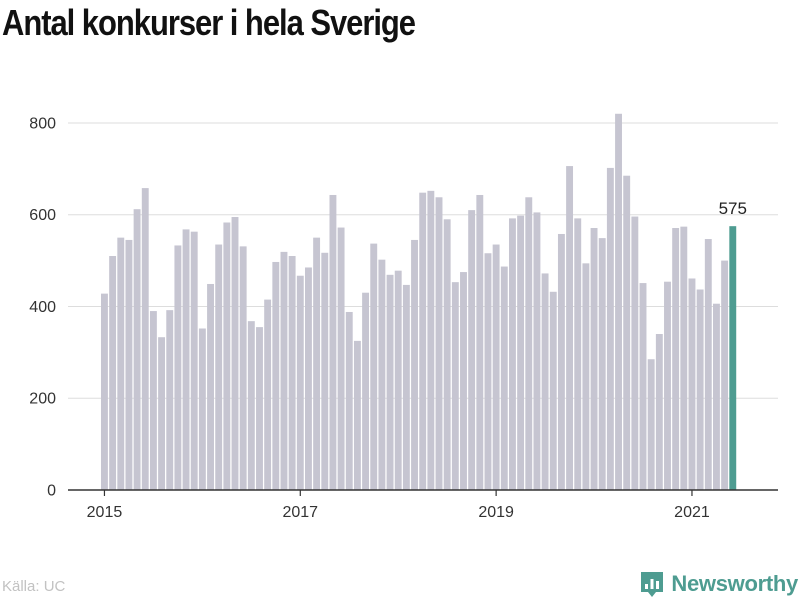  What do you see at coordinates (734, 583) in the screenshot?
I see `brand-name: Newsworthy` at bounding box center [734, 583].